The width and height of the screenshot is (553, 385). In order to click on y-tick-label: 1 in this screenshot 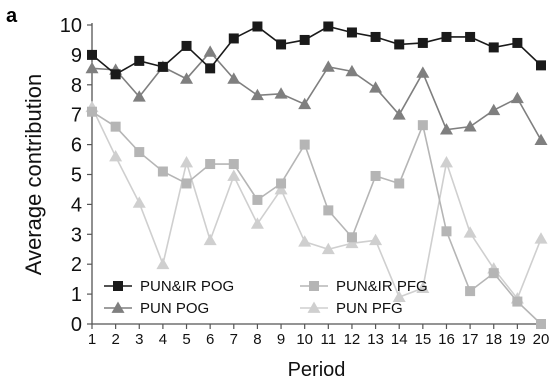, I will do `click(76, 295)`.